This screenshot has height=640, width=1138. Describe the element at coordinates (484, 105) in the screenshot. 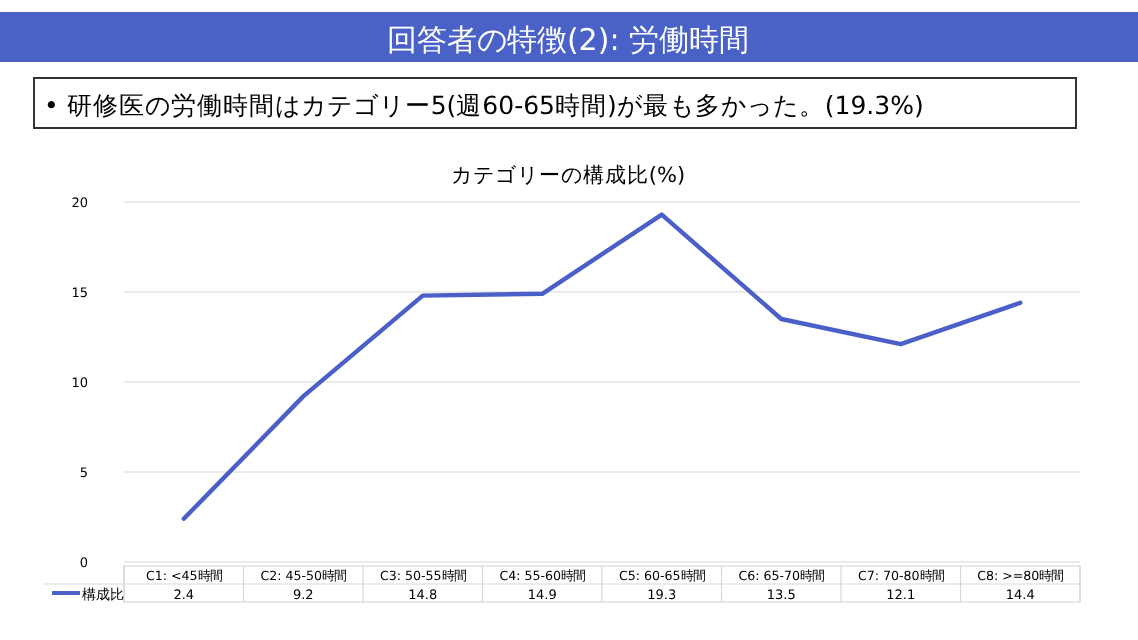

I see `annotation: • 研修医の労働時間はカテゴリー5(週60-65時間)が最も多かった。(19.3%)` at that location.